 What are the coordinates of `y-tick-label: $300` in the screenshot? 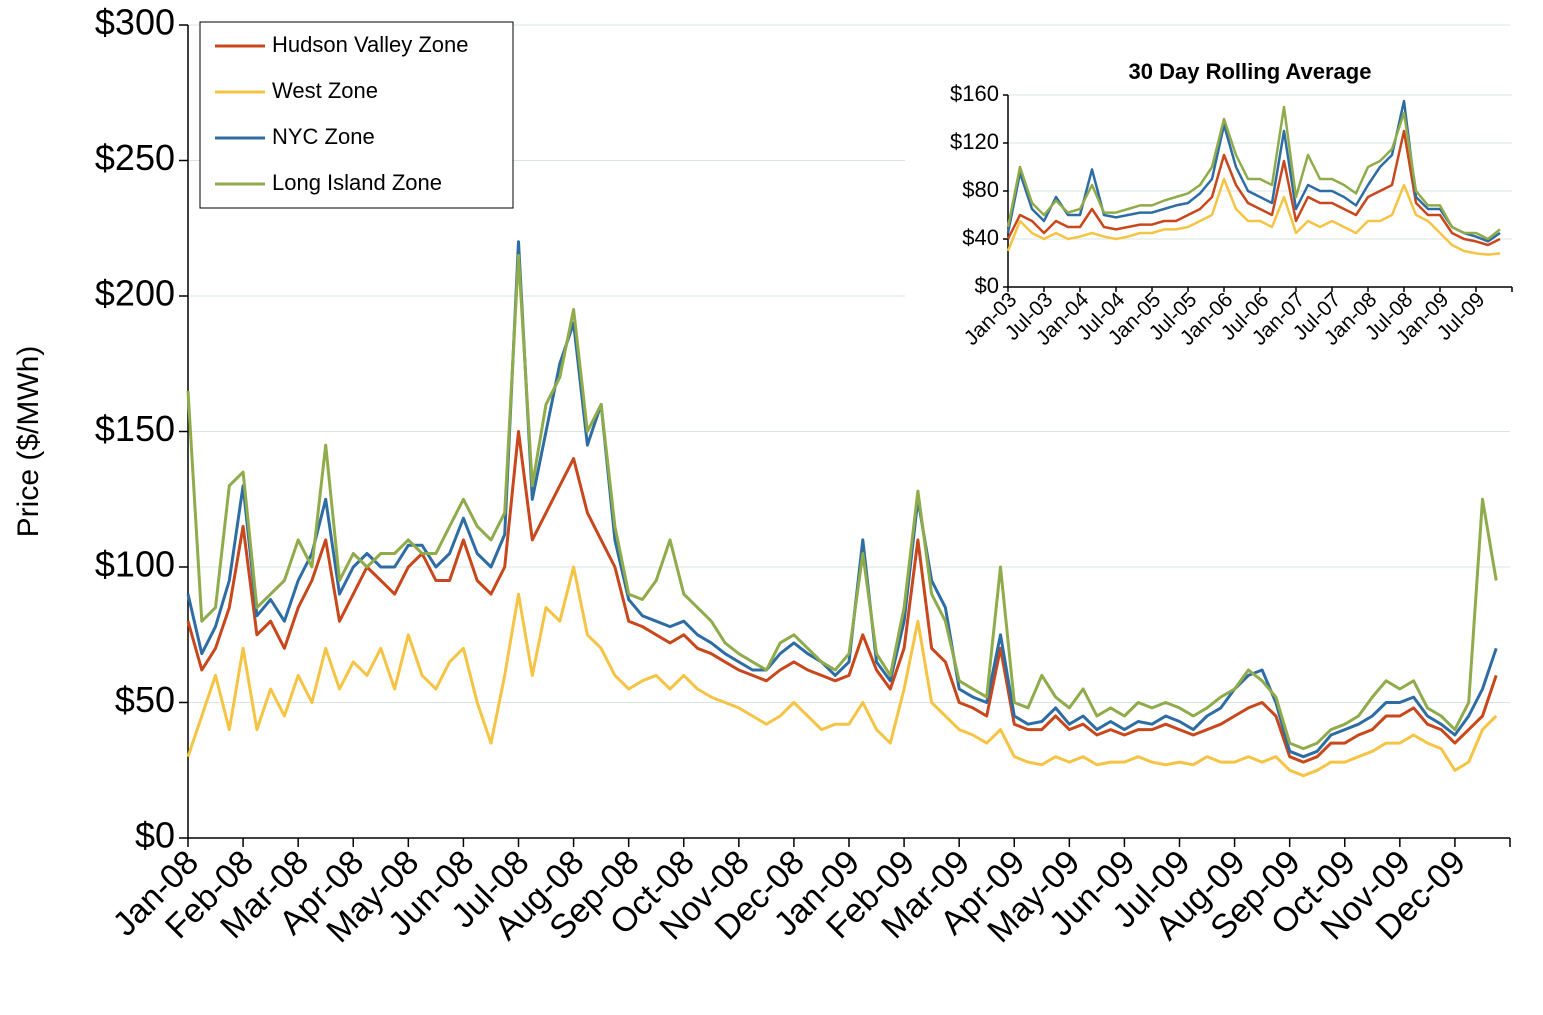 It's located at (135, 22).